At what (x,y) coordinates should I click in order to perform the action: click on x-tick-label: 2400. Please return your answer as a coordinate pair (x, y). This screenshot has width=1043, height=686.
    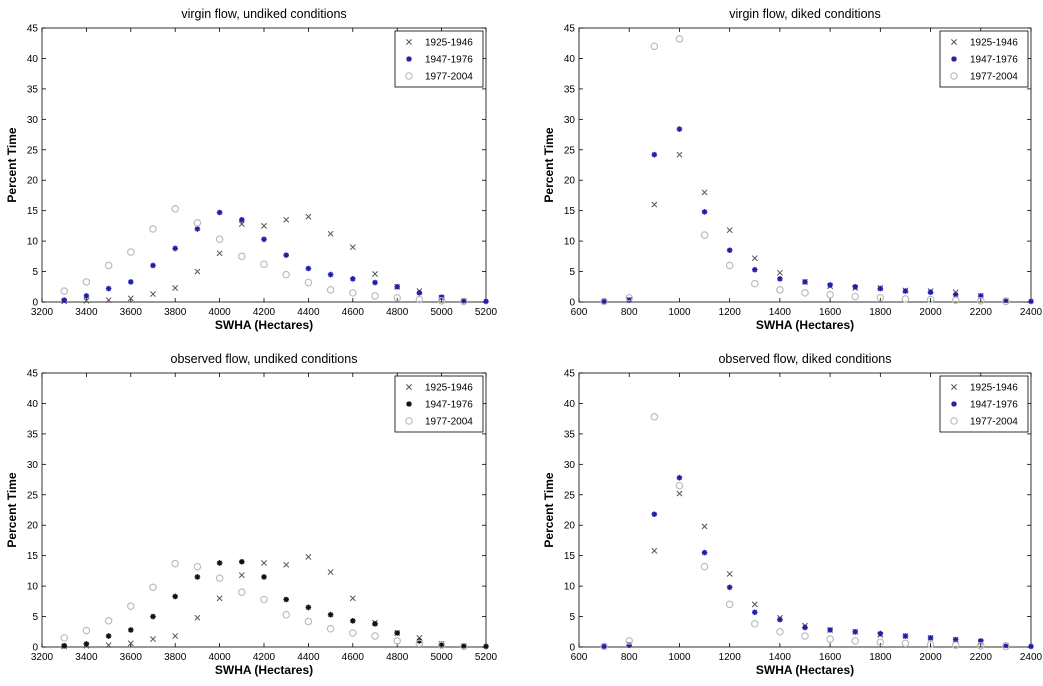
    Looking at the image, I should click on (1031, 312).